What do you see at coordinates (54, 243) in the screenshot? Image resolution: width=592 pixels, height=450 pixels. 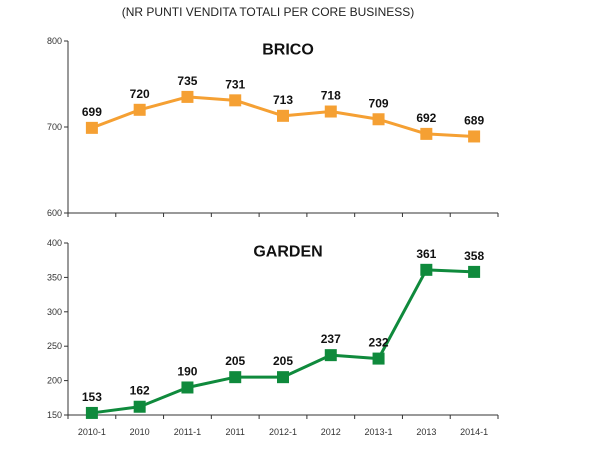 I see `y-tick-label: 400` at bounding box center [54, 243].